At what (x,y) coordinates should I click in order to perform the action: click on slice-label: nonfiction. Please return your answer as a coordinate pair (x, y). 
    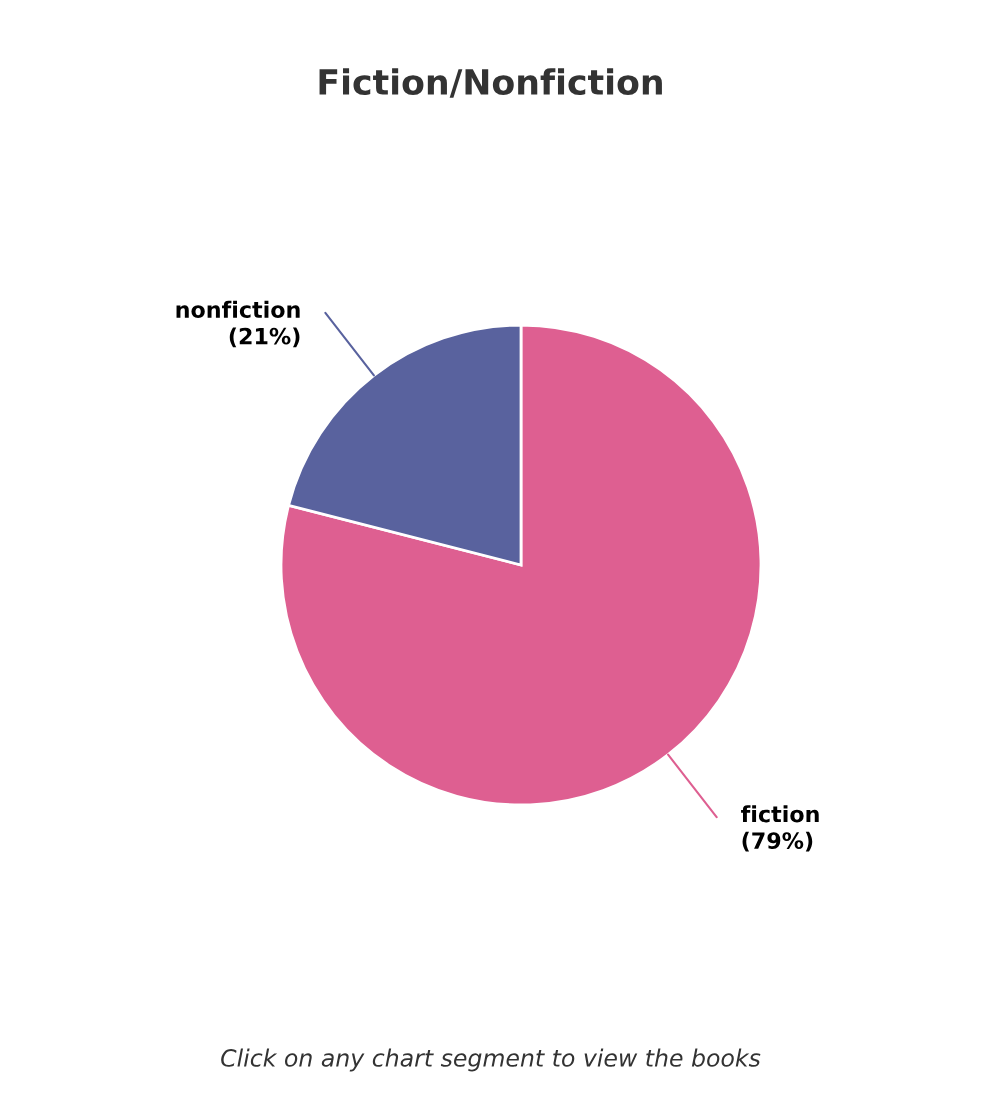
    Looking at the image, I should click on (238, 309).